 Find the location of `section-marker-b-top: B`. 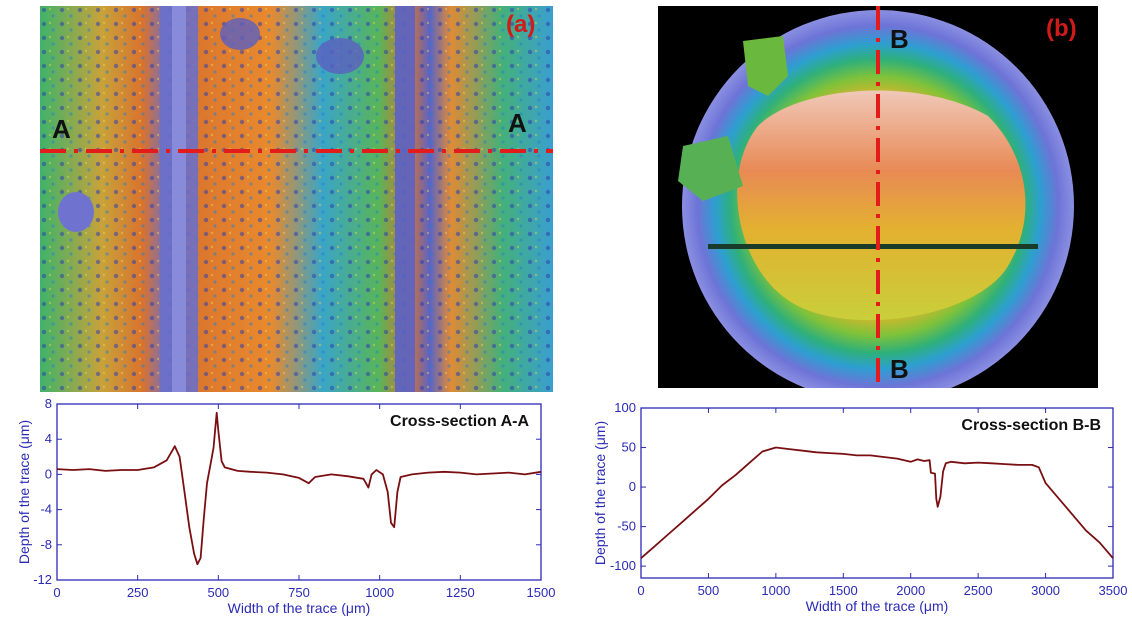

section-marker-b-top: B is located at coordinates (899, 39).